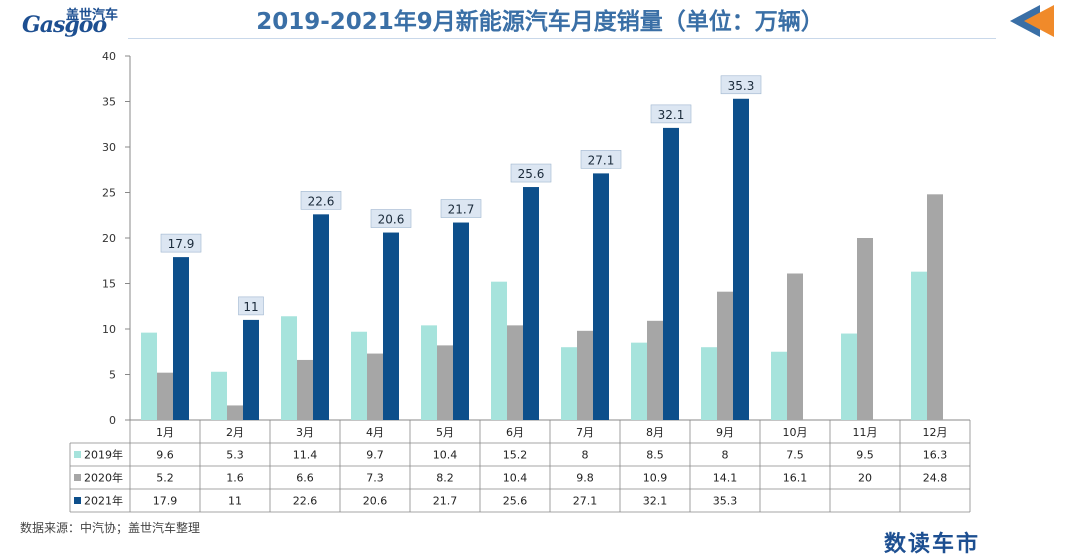  Describe the element at coordinates (109, 193) in the screenshot. I see `y-tick-label: 25` at that location.